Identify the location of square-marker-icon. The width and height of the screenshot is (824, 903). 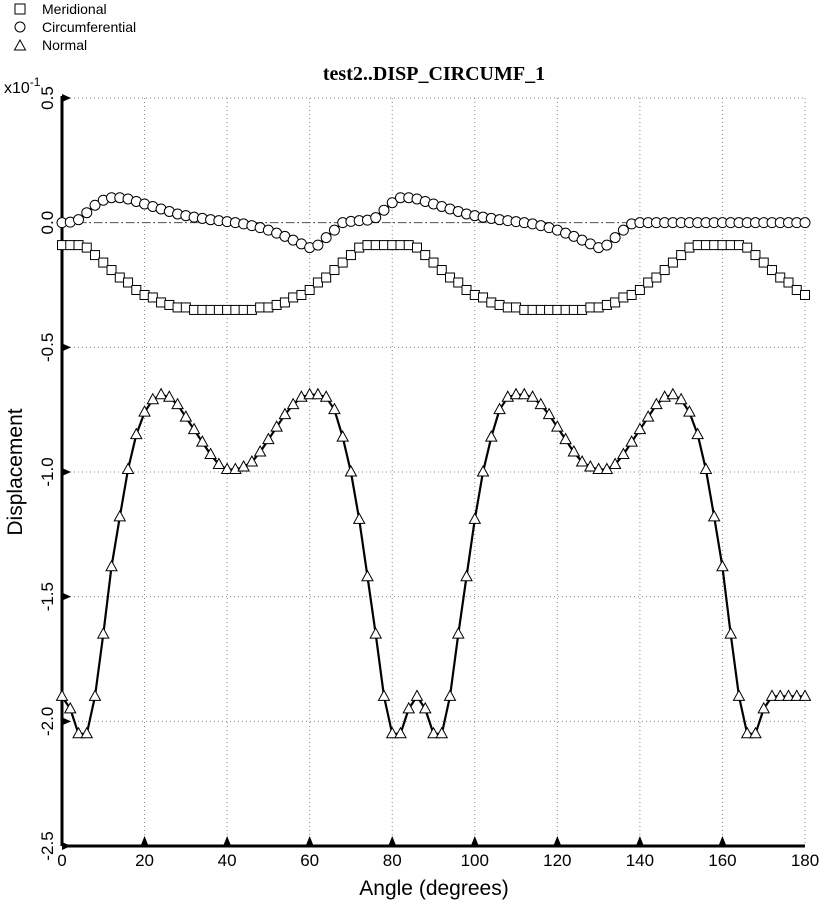
(20, 9).